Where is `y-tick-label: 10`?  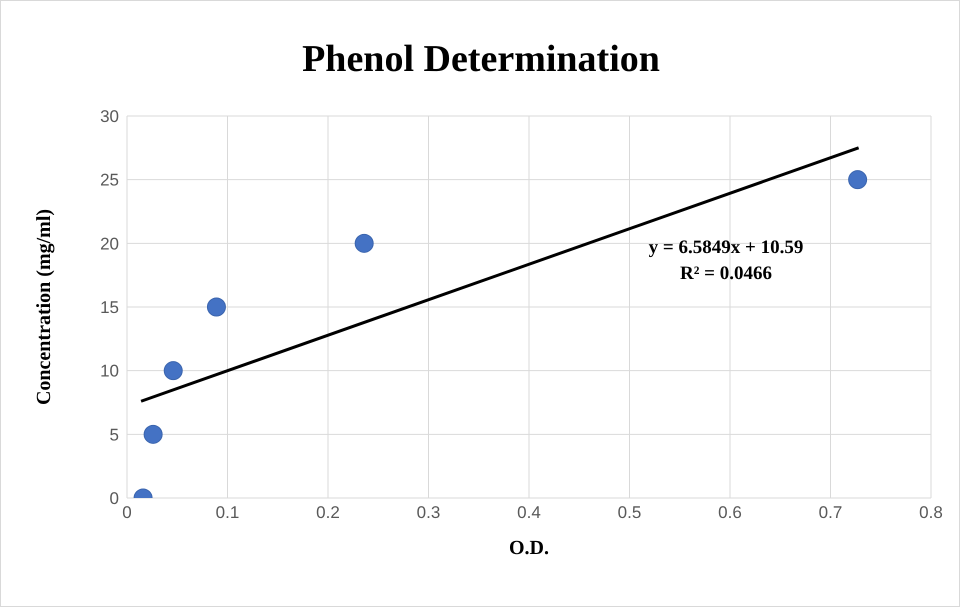
y-tick-label: 10 is located at coordinates (109, 371).